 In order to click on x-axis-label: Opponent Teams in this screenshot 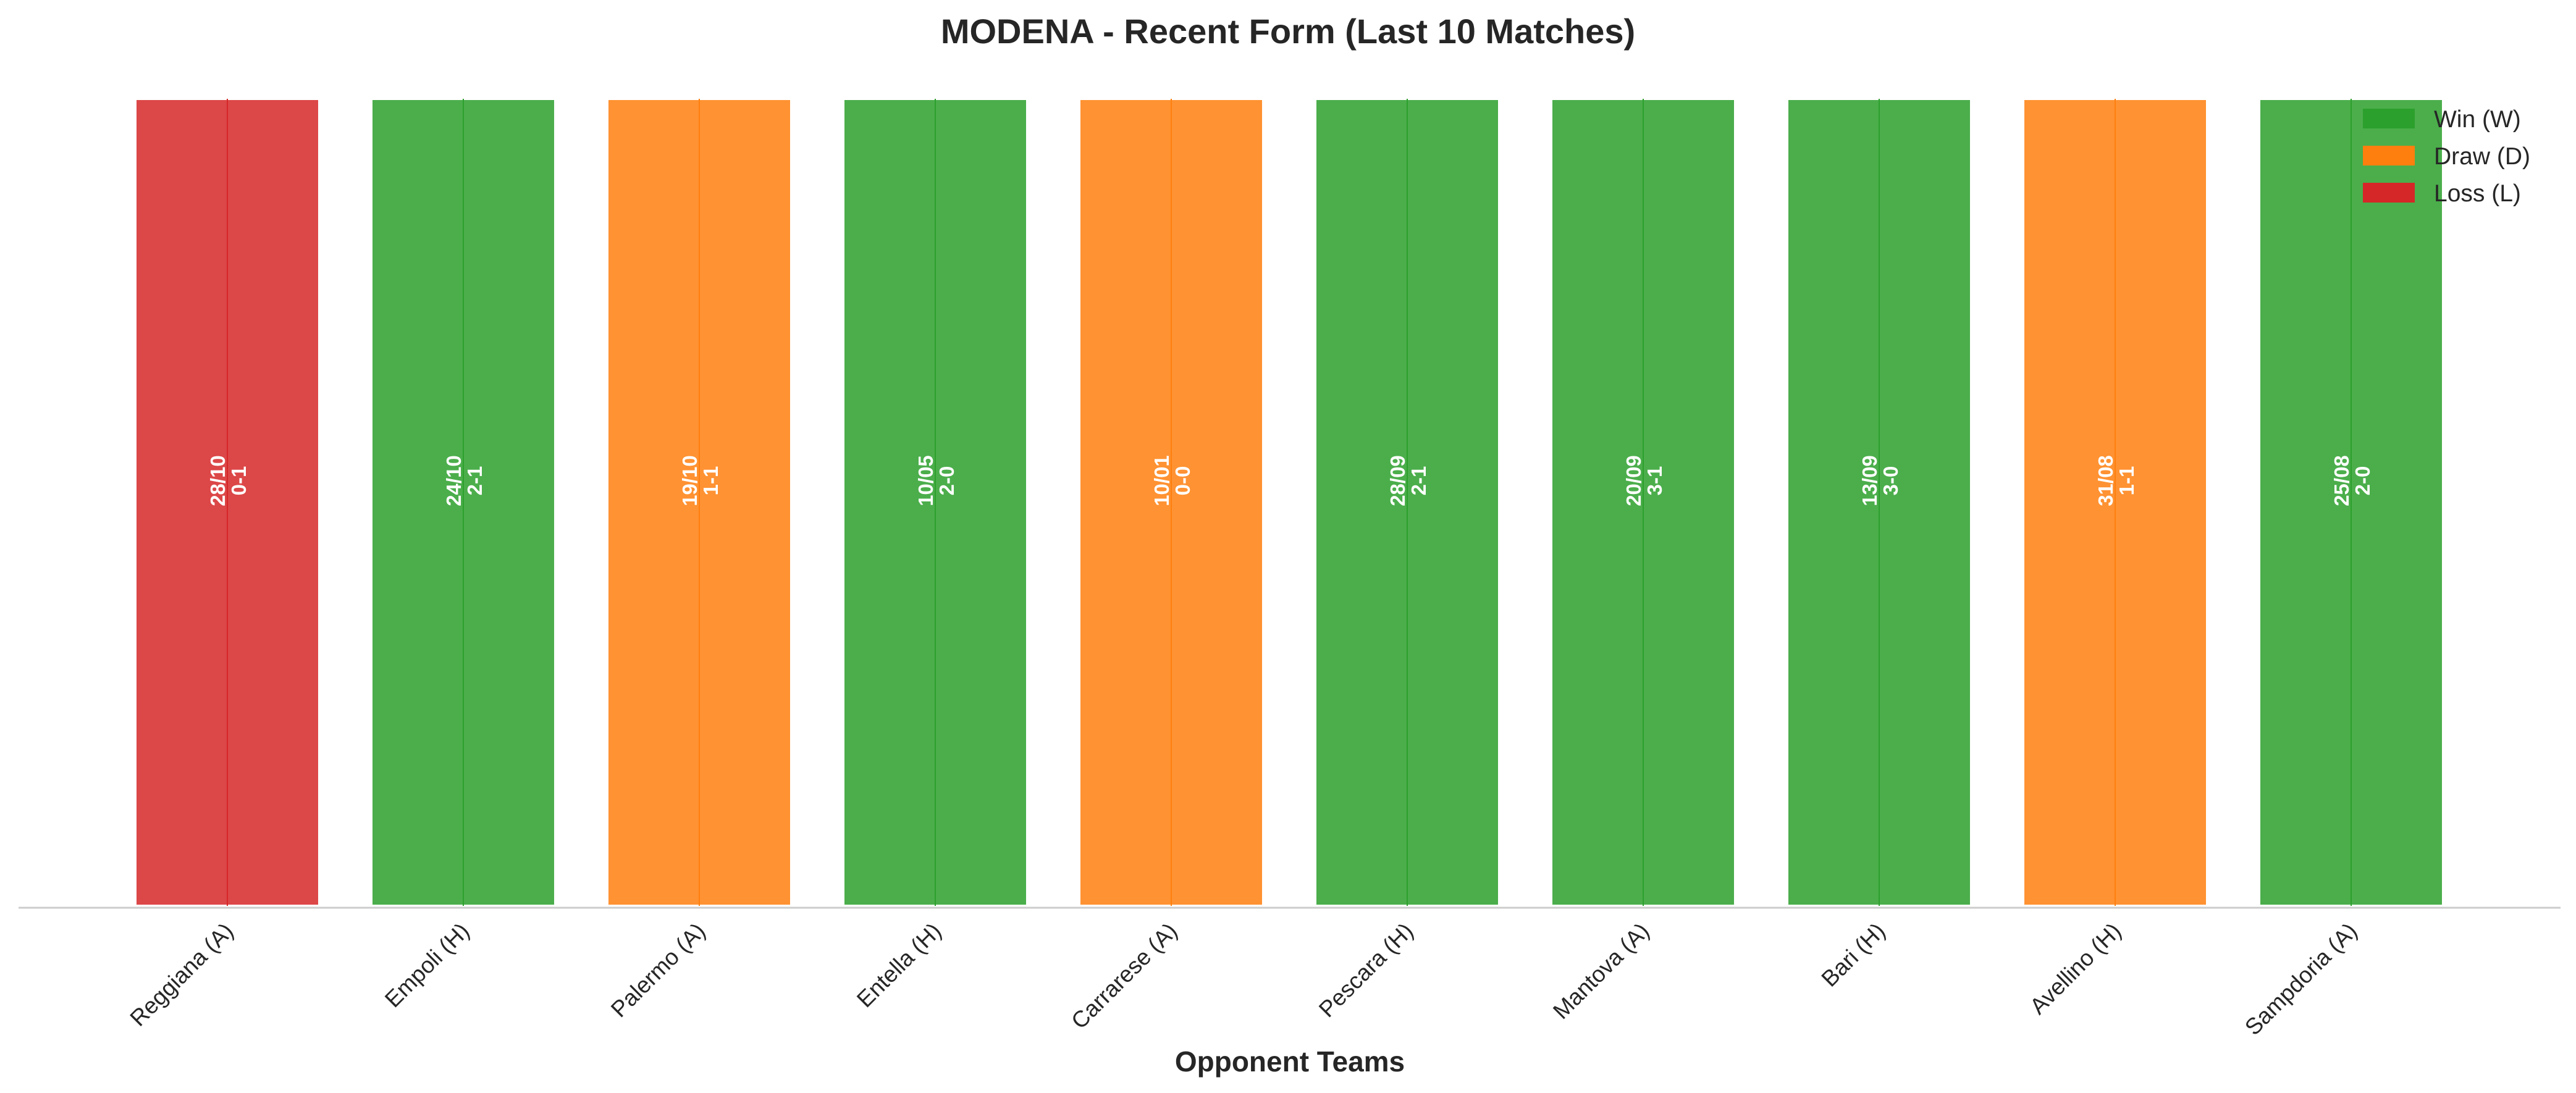, I will do `click(1290, 1061)`.